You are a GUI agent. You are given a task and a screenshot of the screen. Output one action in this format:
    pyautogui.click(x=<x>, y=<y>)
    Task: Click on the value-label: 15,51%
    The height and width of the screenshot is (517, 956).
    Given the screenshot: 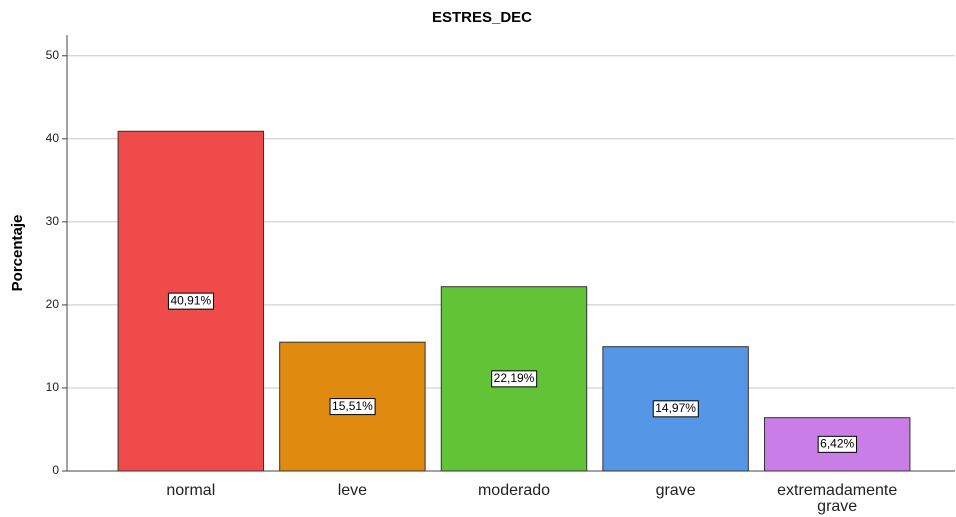 What is the action you would take?
    pyautogui.click(x=352, y=406)
    